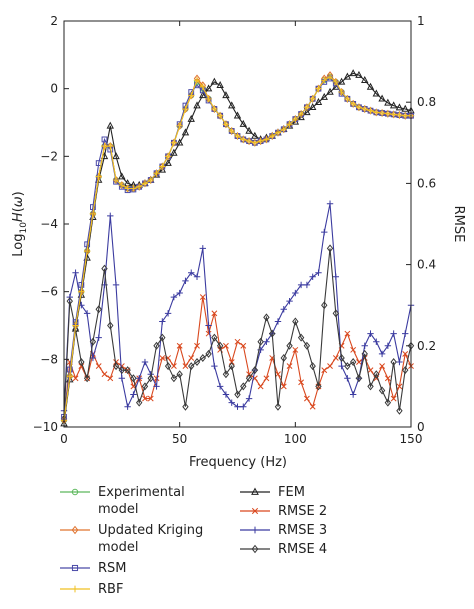 Image resolution: width=474 pixels, height=609 pixels. I want to click on legend-label: RBF, so click(110, 589).